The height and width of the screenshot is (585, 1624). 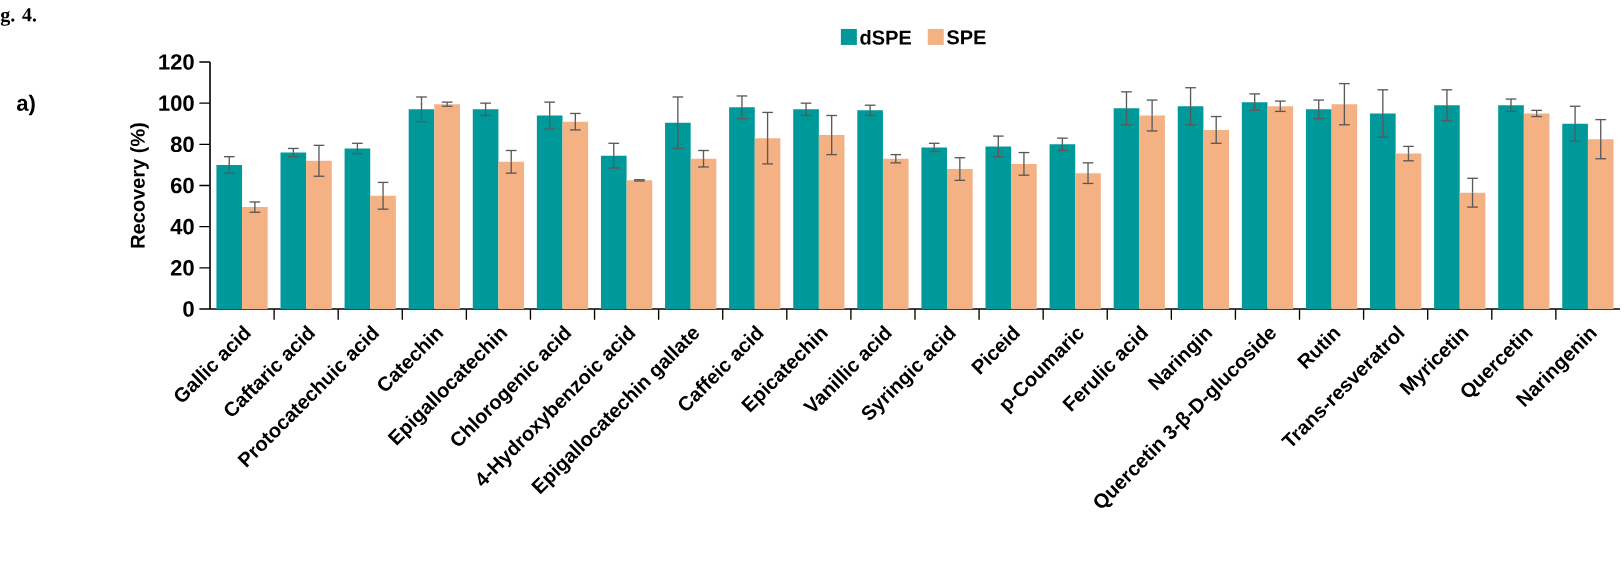 I want to click on y-tick-label: 80, so click(x=182, y=144).